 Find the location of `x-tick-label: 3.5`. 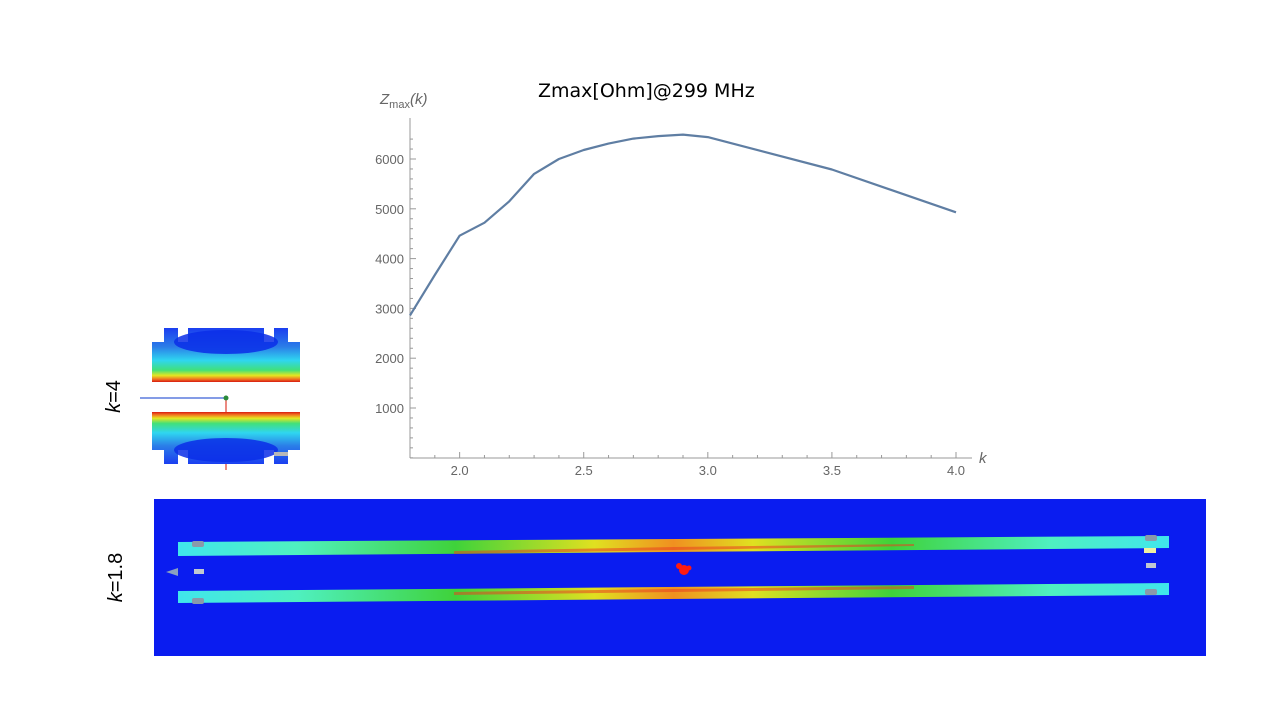

x-tick-label: 3.5 is located at coordinates (832, 470).